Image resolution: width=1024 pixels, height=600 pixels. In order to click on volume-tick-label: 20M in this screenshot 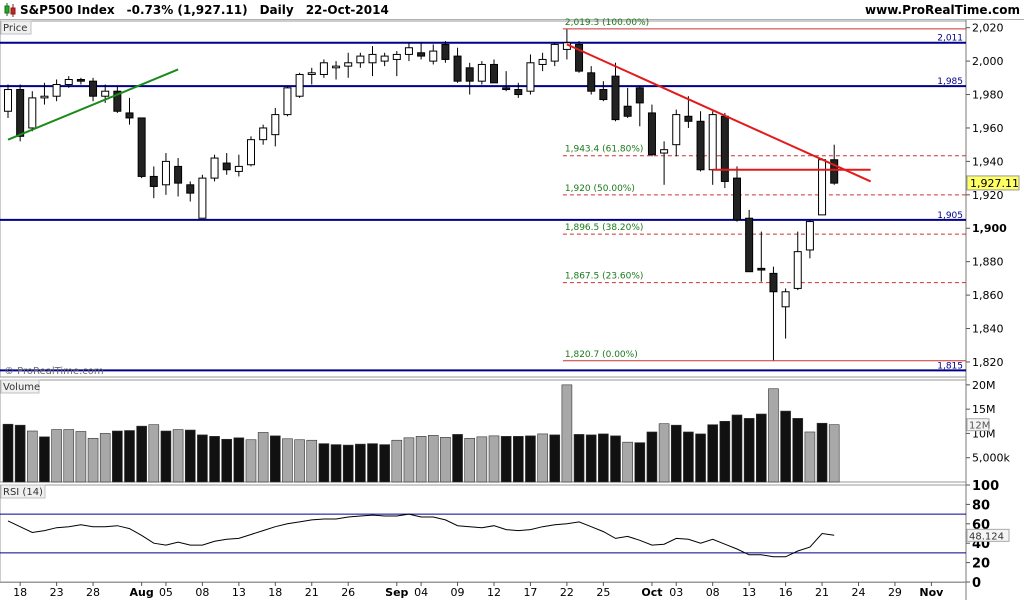, I will do `click(984, 385)`.